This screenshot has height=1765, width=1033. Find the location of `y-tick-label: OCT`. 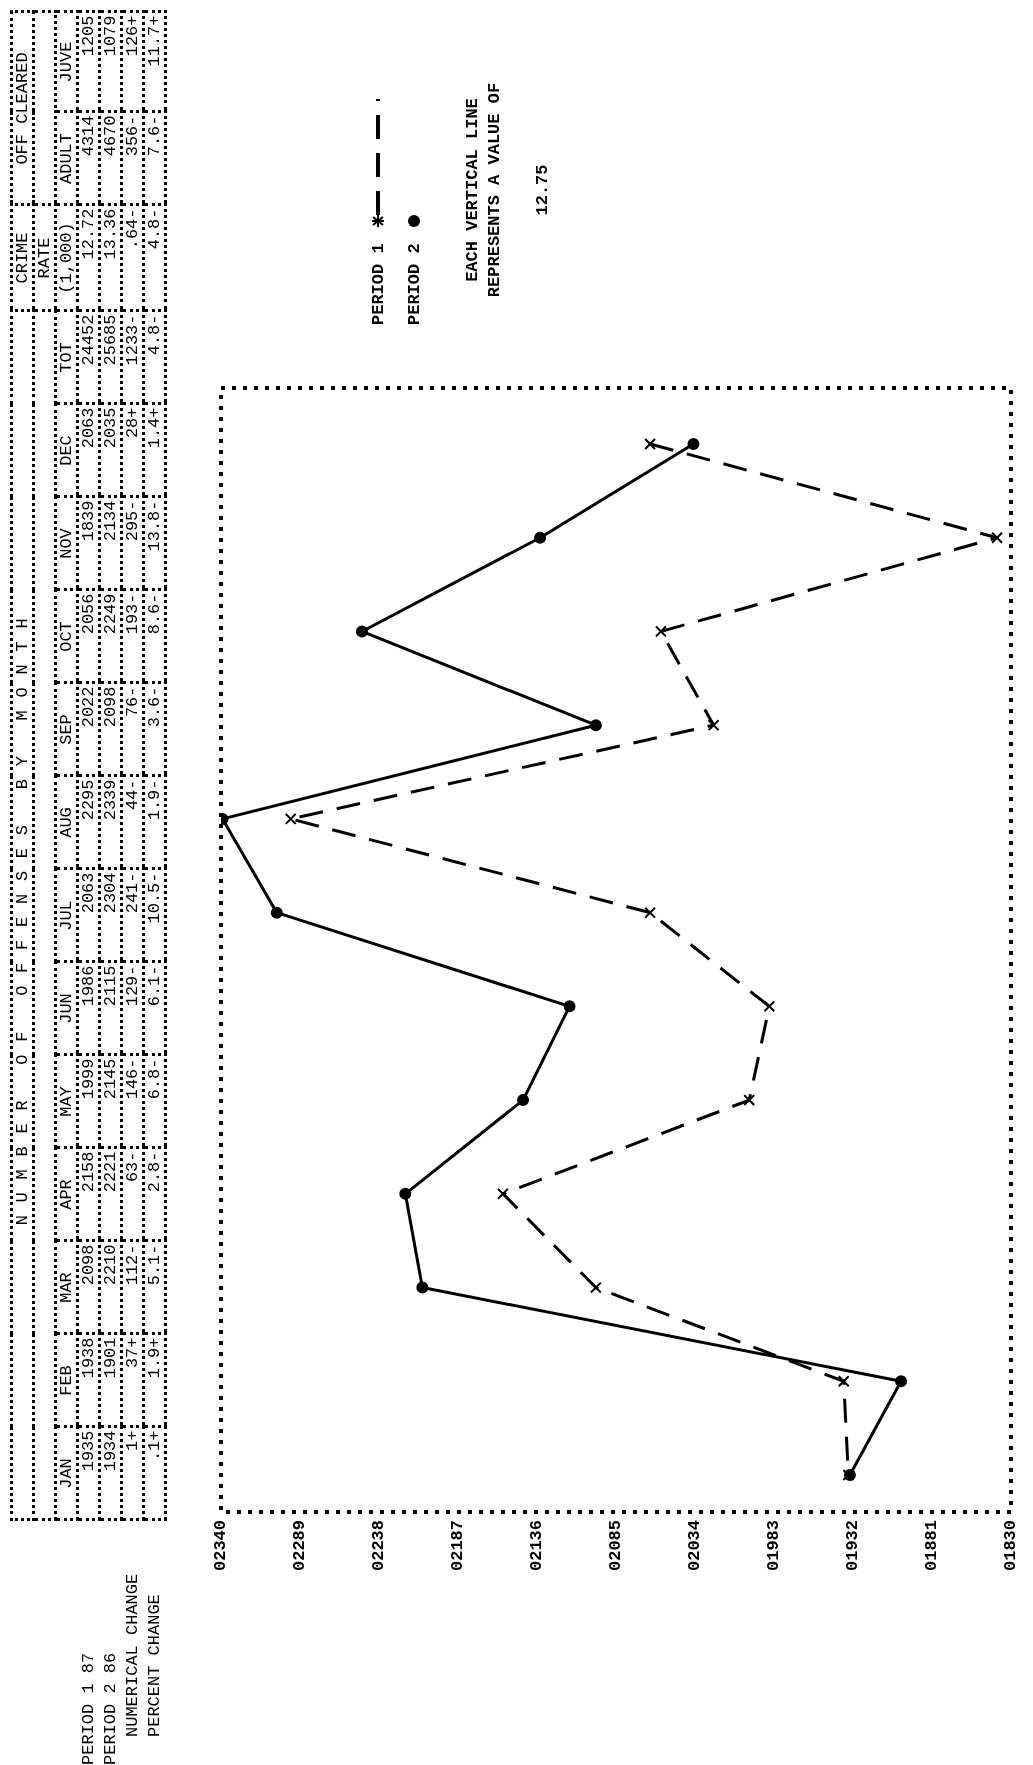

y-tick-label: OCT is located at coordinates (66, 636).